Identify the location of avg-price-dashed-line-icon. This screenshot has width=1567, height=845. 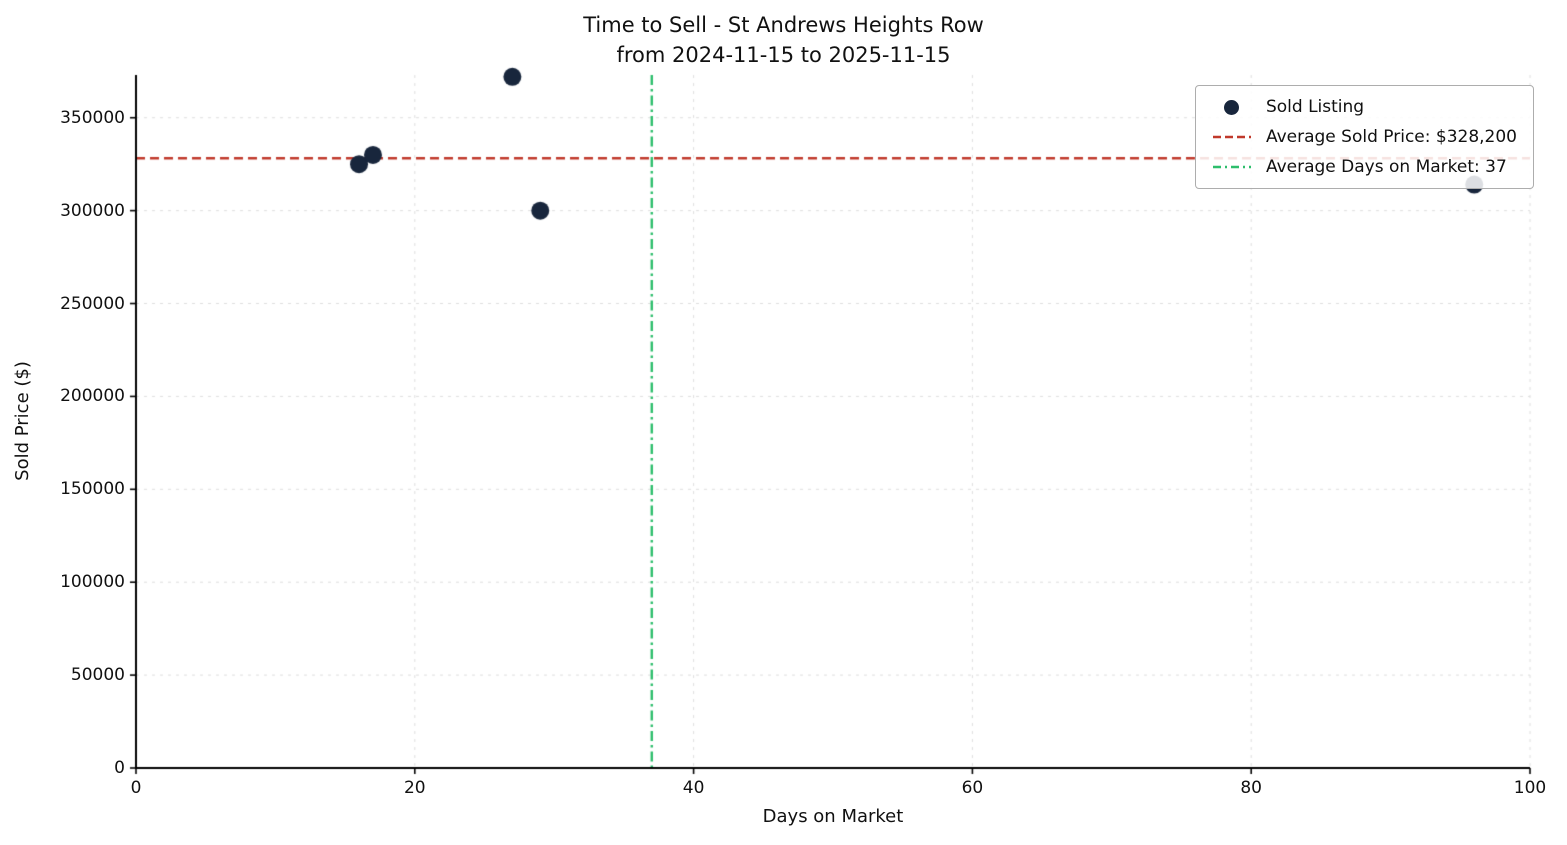
(1232, 137).